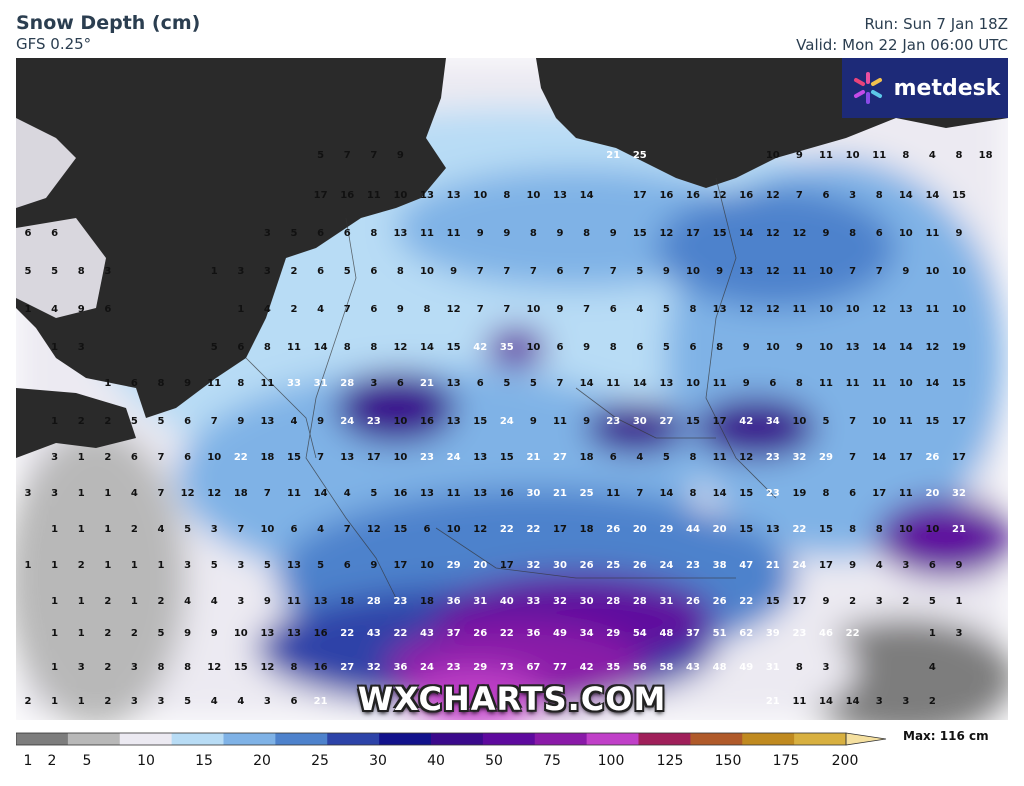 Image resolution: width=1024 pixels, height=786 pixels. I want to click on snow-depth-value: 32, so click(959, 493).